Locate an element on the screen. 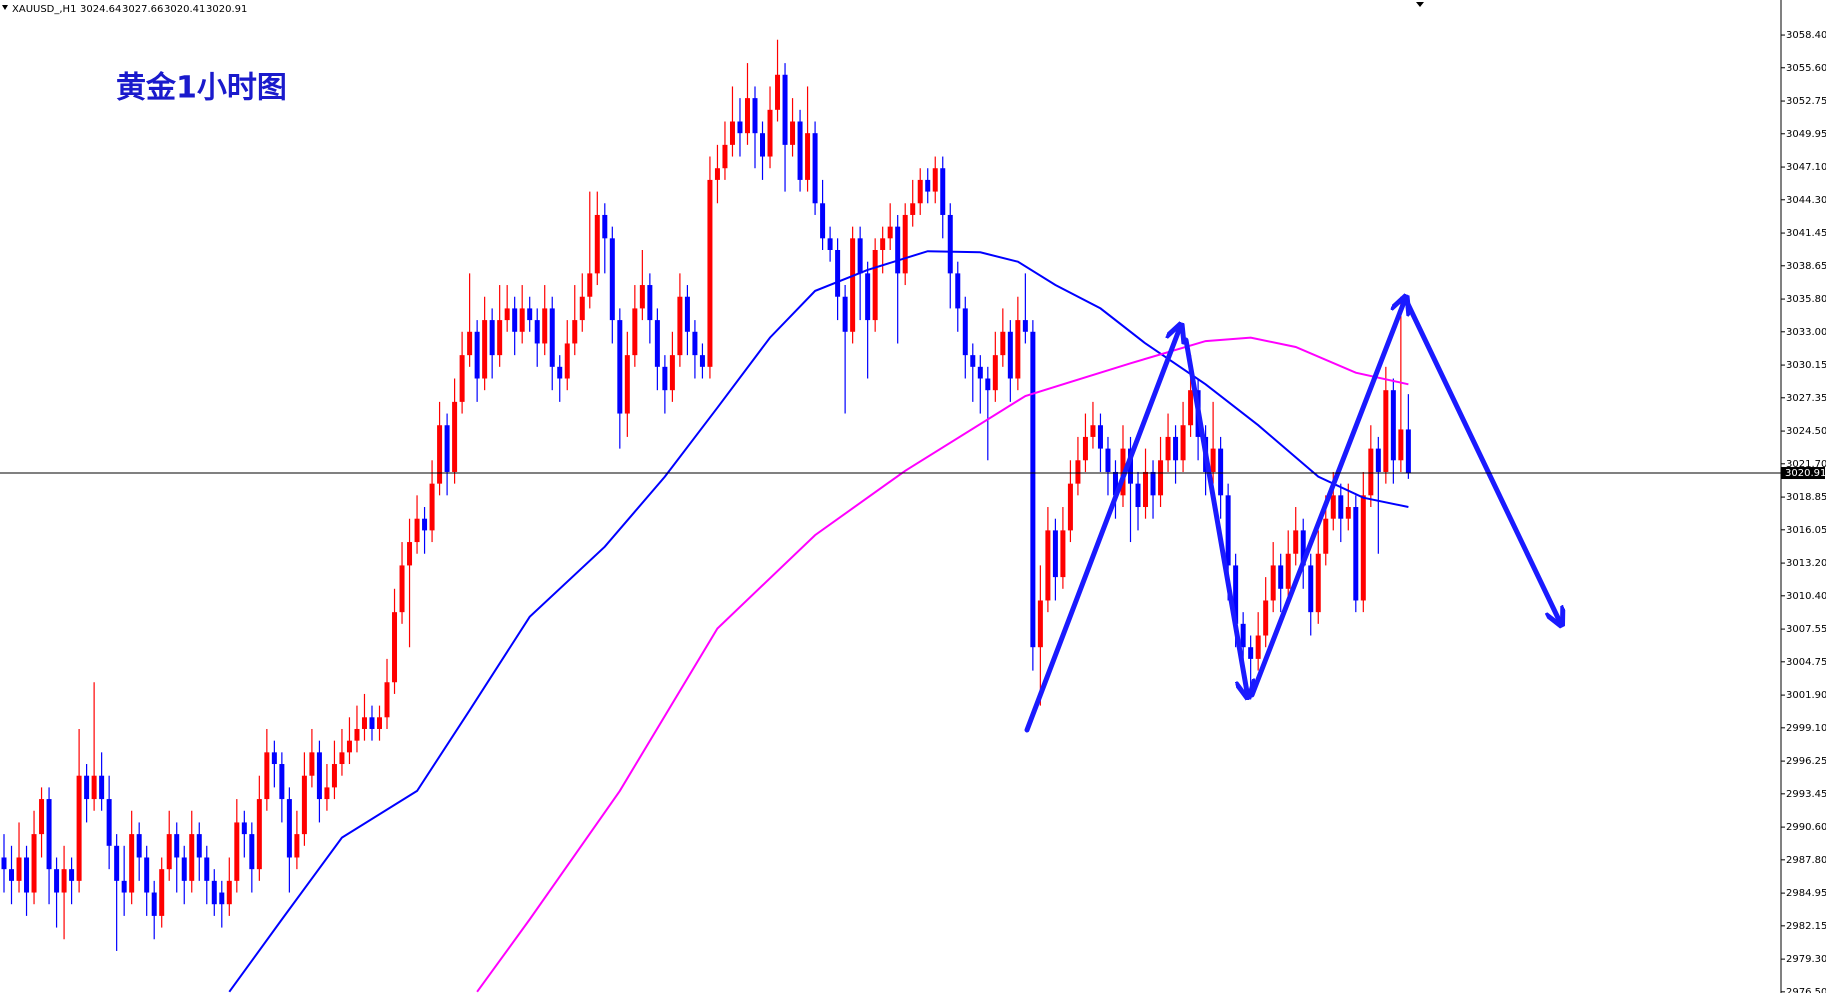 This screenshot has width=1826, height=993. last-price-box is located at coordinates (1803, 473).